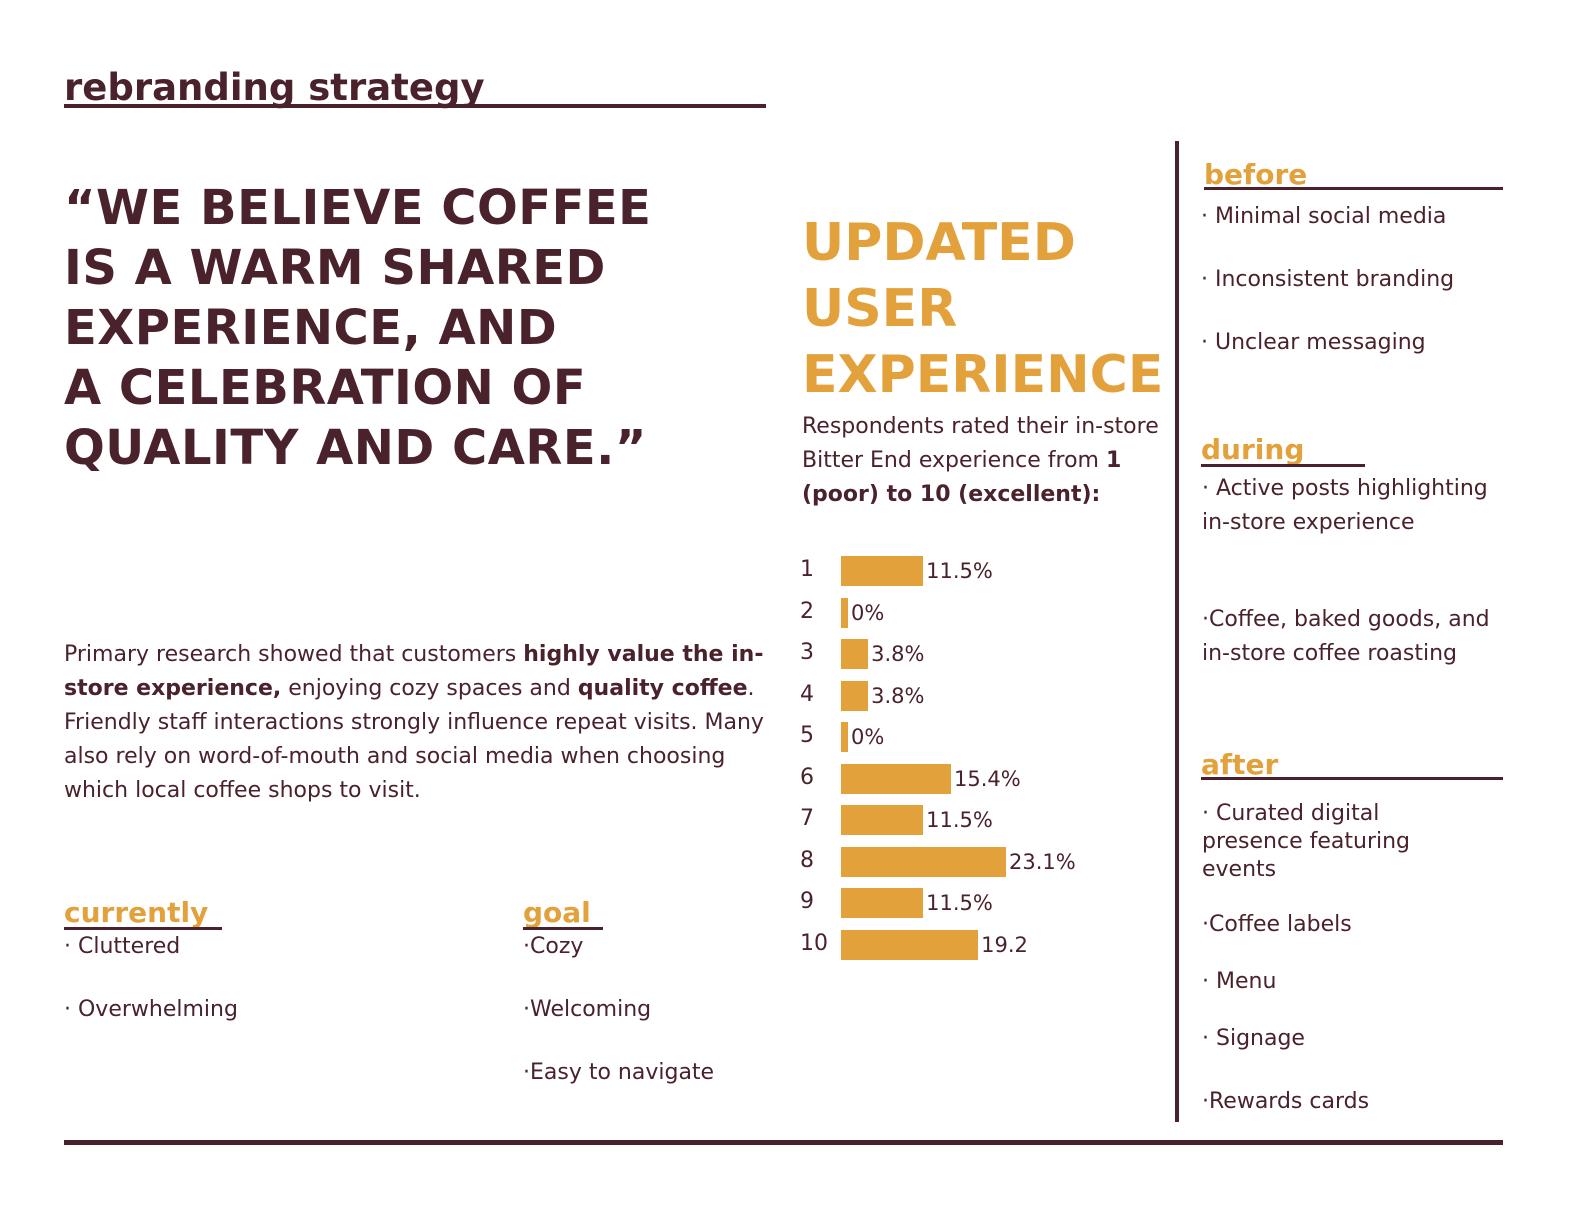  What do you see at coordinates (143, 928) in the screenshot?
I see `currently-underline` at bounding box center [143, 928].